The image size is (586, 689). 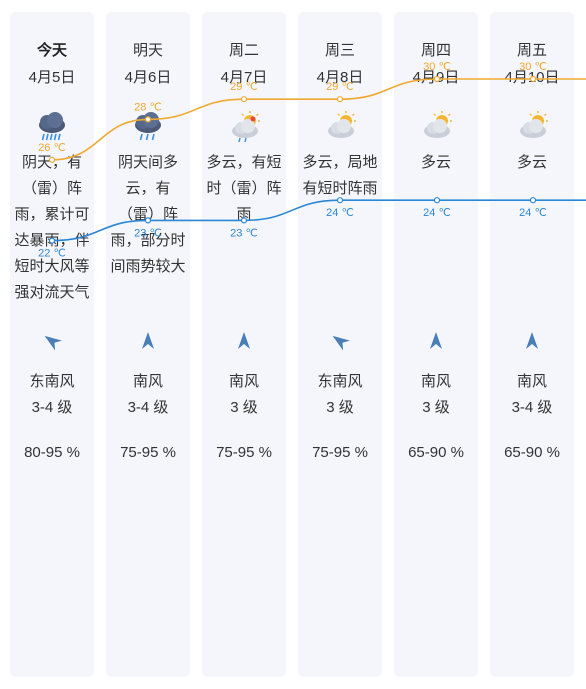 I want to click on day-label: 周三, so click(x=339, y=50).